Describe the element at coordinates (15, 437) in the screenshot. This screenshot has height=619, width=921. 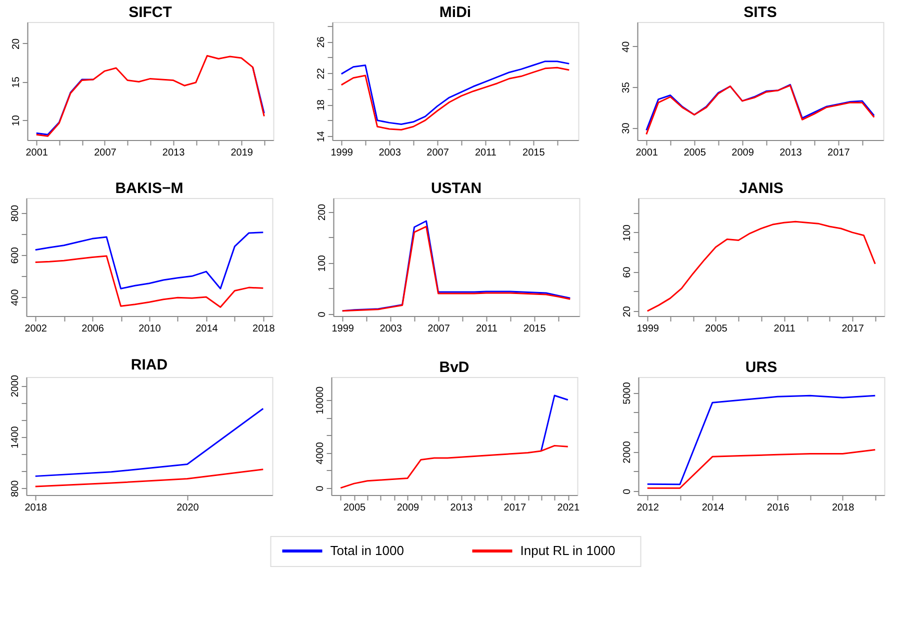
I see `y-tick-label: 1400` at that location.